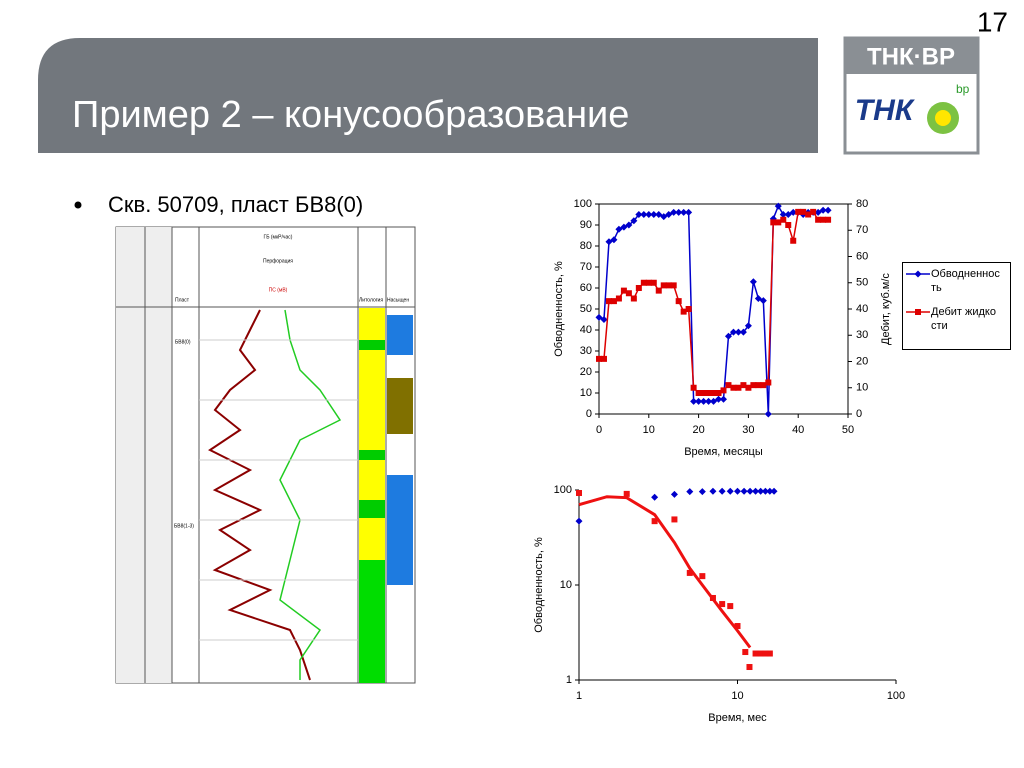 The image size is (1024, 768). Describe the element at coordinates (886, 309) in the screenshot. I see `y2-axis-label: Дебит, куб.м/с` at that location.